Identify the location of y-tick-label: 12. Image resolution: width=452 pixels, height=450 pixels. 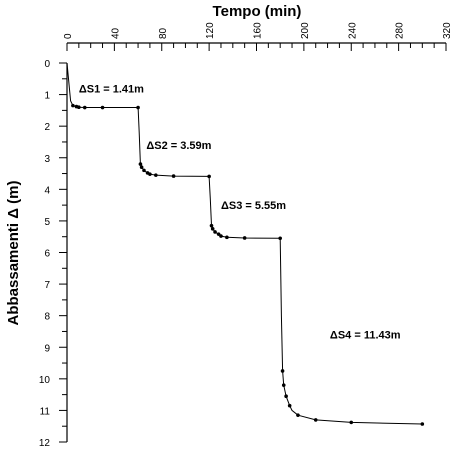
(45, 443).